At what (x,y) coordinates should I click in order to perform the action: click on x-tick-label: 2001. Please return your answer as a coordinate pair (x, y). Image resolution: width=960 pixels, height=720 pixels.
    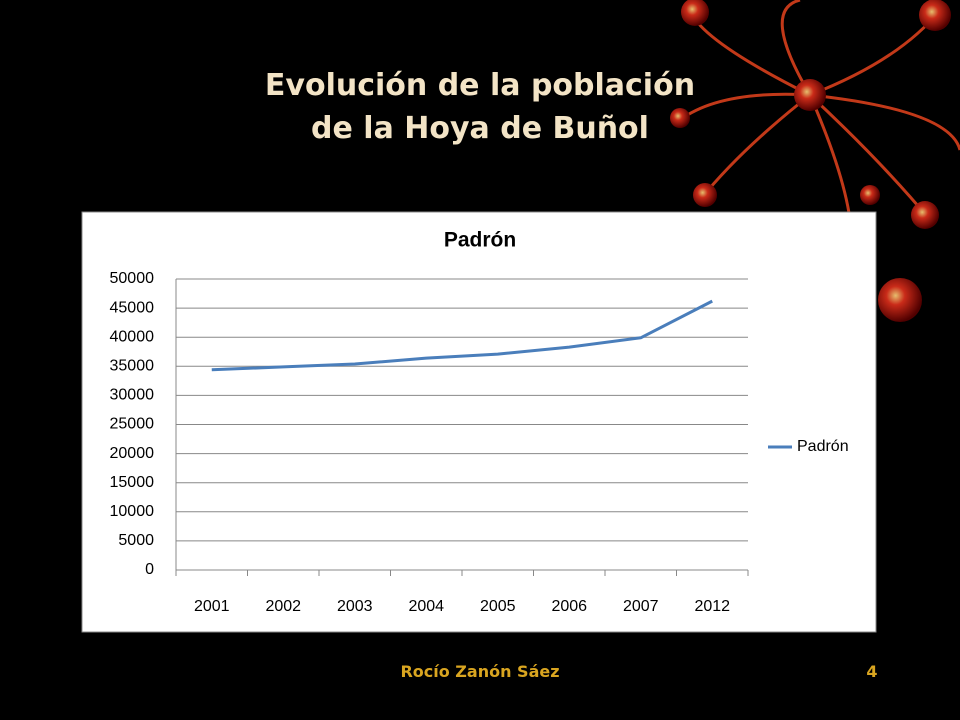
    Looking at the image, I should click on (212, 606).